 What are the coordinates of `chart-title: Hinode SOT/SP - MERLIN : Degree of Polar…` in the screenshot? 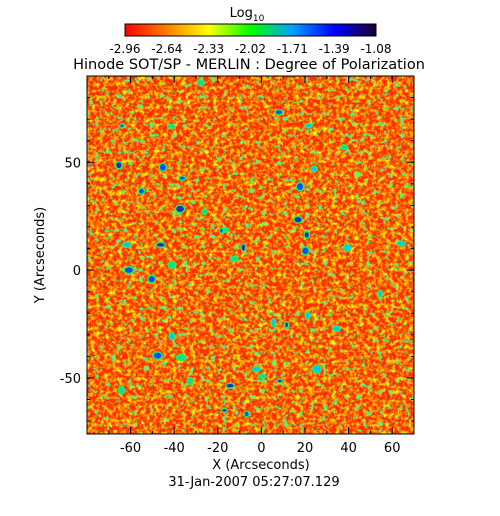 It's located at (249, 65).